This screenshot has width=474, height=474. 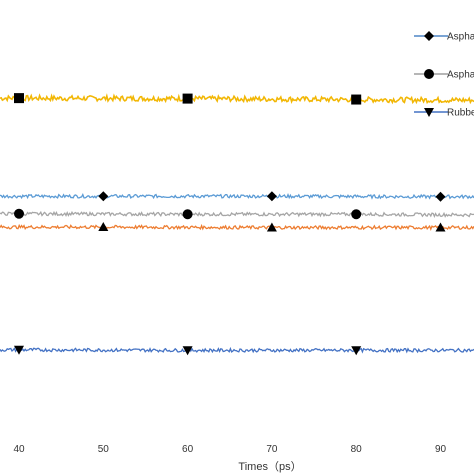 What do you see at coordinates (444, 75) in the screenshot?
I see `legend: Aspha Aspha Rubbe` at bounding box center [444, 75].